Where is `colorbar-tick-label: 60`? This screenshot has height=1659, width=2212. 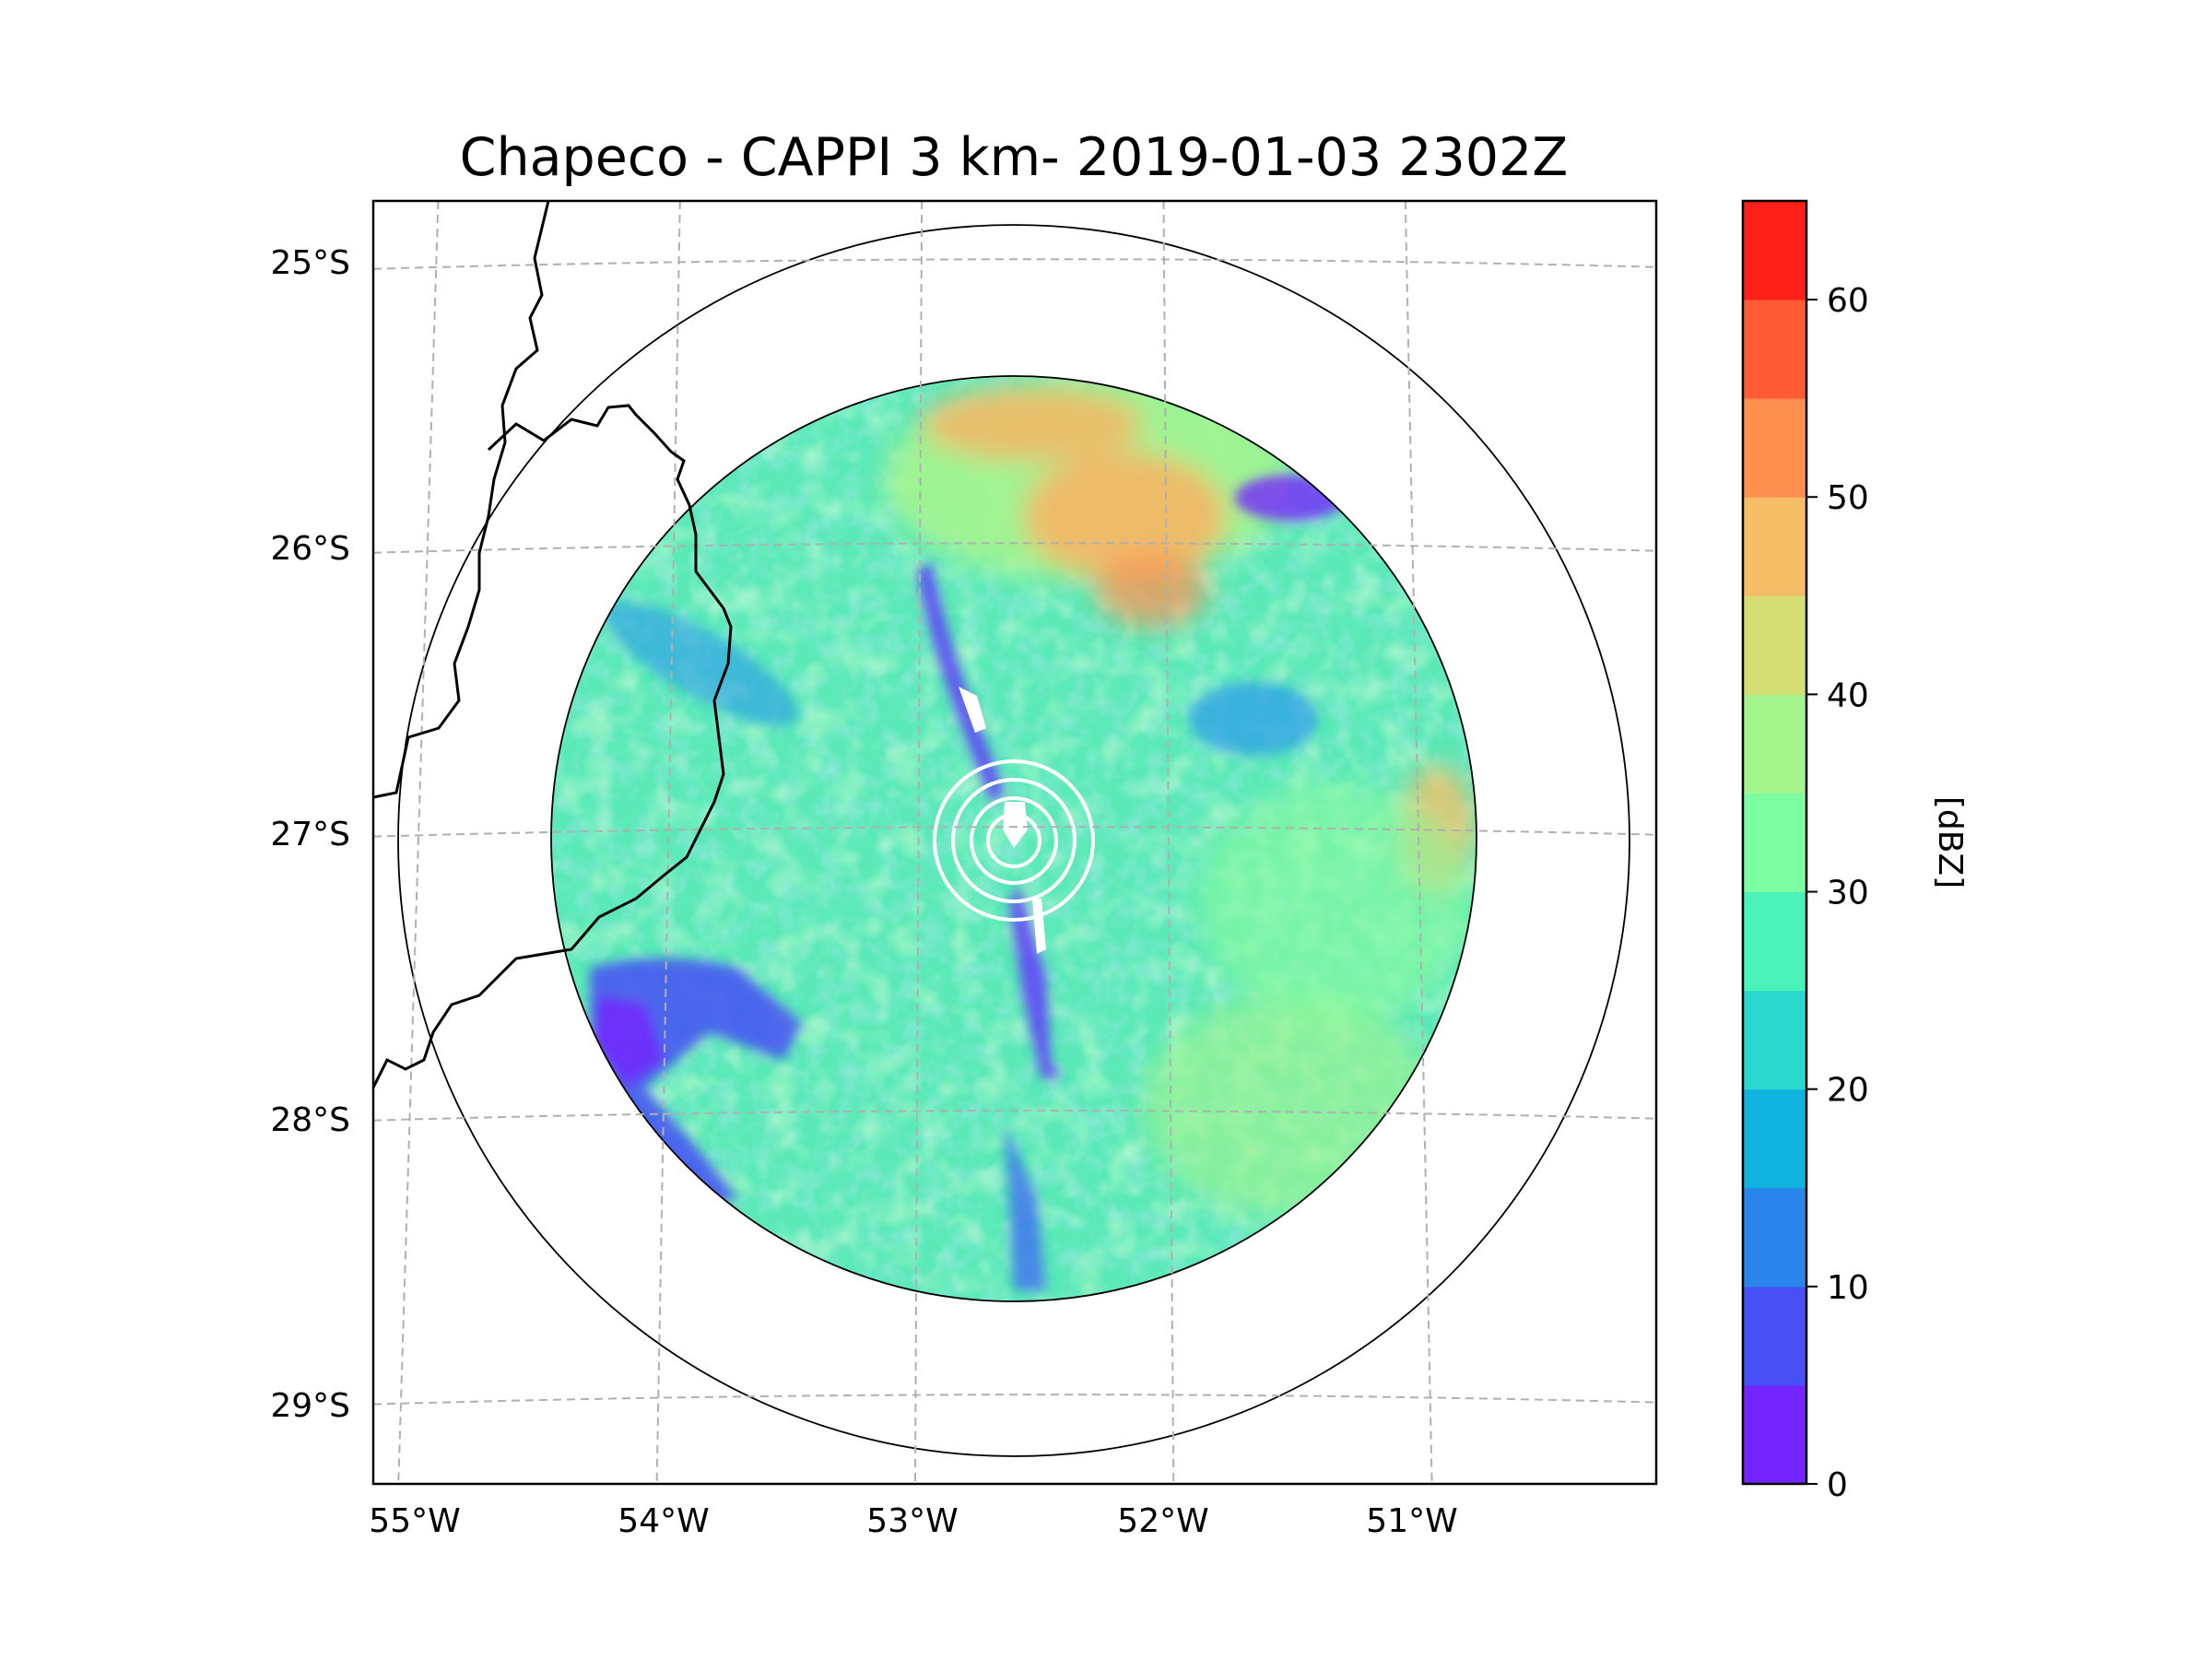 colorbar-tick-label: 60 is located at coordinates (1848, 301).